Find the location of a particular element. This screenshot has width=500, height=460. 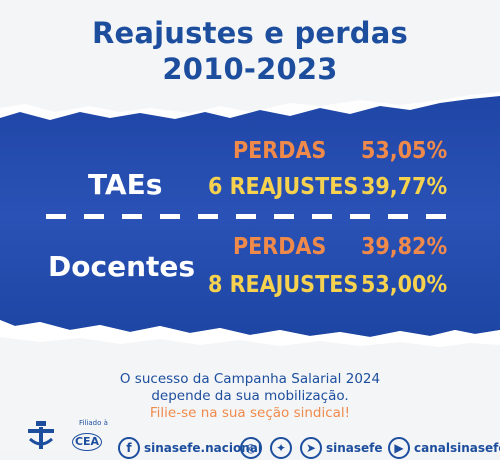

dashed-separator is located at coordinates (250, 217).